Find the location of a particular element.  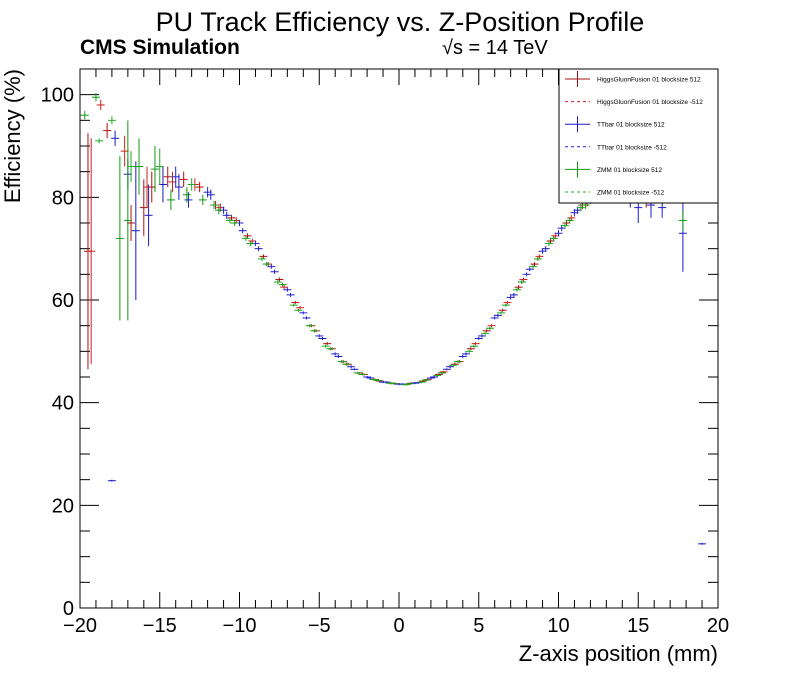

x-tick-label: −5 is located at coordinates (319, 626).